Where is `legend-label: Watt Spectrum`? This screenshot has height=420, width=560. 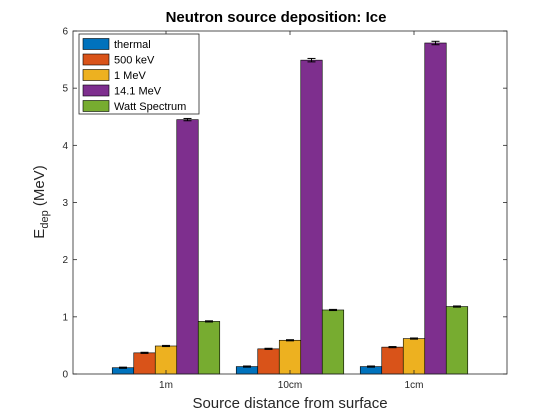
legend-label: Watt Spectrum is located at coordinates (150, 107).